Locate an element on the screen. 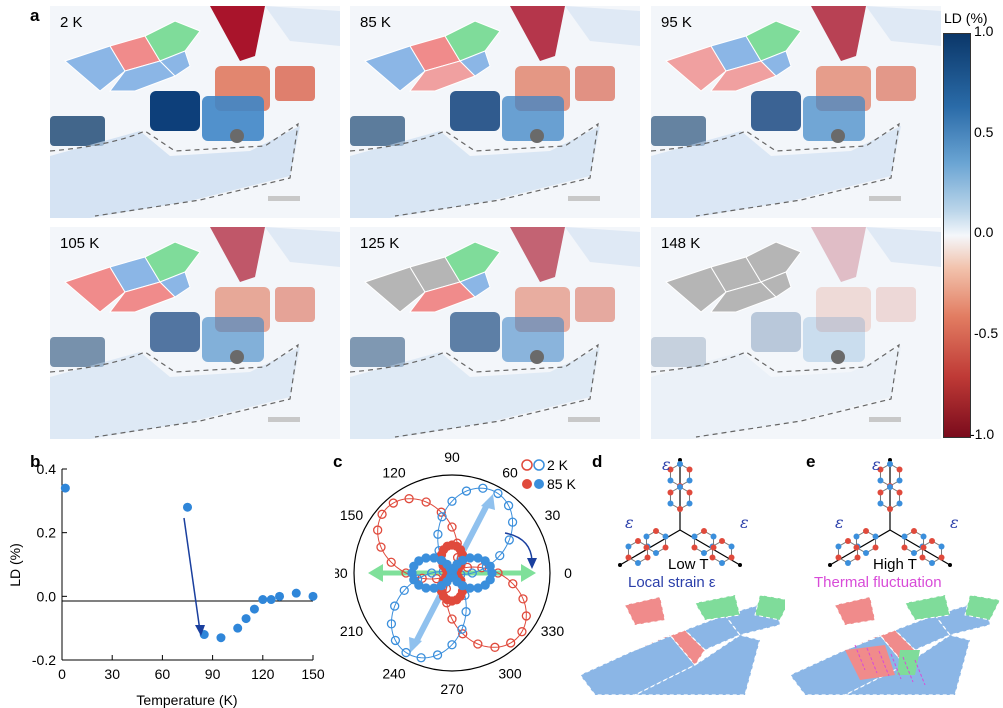 The width and height of the screenshot is (1003, 708). angle-tick-label: 90 is located at coordinates (452, 457).